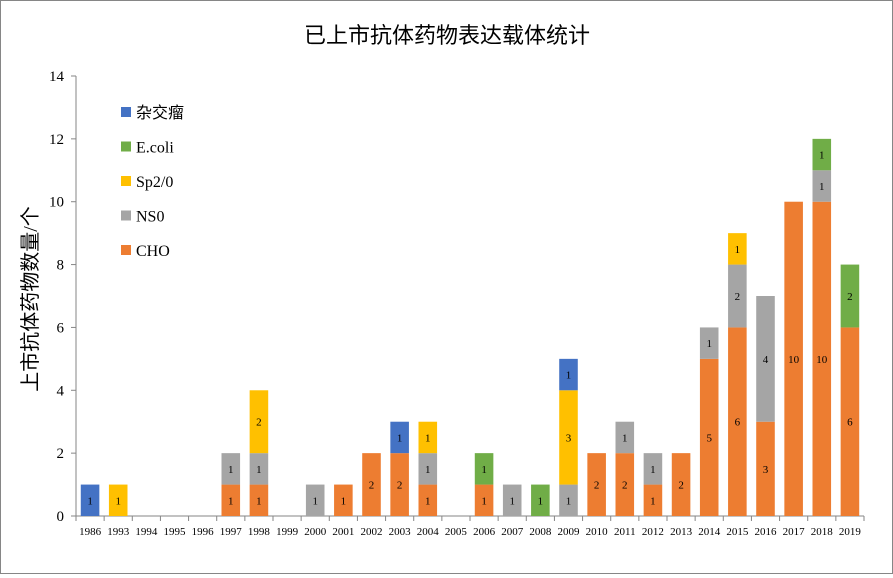 The width and height of the screenshot is (893, 578). What do you see at coordinates (709, 532) in the screenshot?
I see `x-tick-label: 2014` at bounding box center [709, 532].